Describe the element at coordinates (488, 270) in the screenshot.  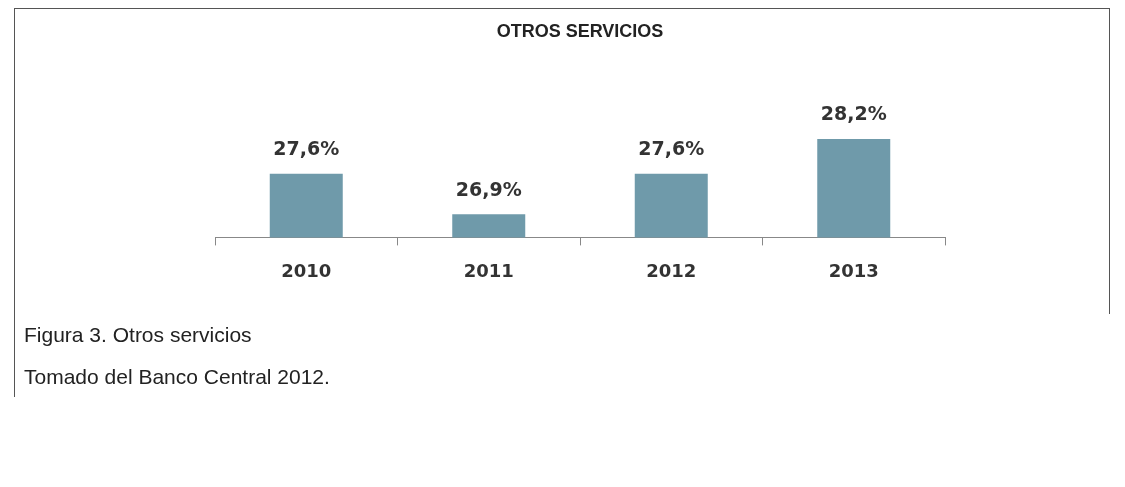
I see `x-tick-label: 2011` at that location.